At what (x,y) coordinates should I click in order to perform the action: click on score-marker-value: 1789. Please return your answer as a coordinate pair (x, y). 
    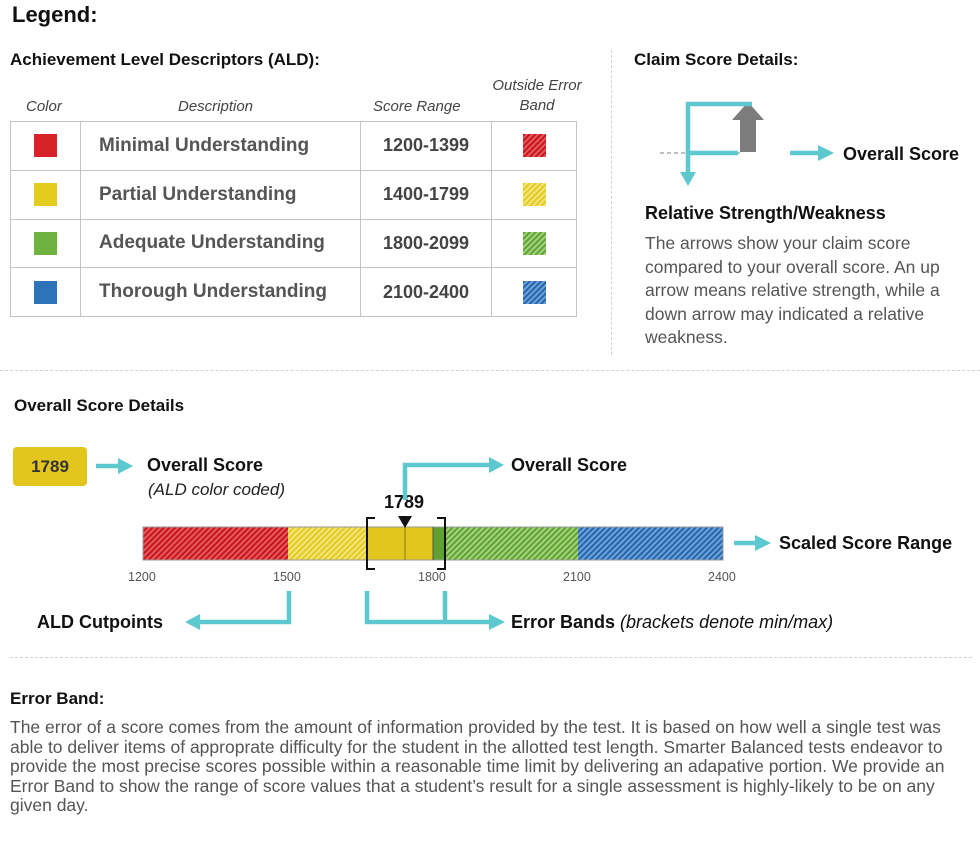
    Looking at the image, I should click on (404, 502).